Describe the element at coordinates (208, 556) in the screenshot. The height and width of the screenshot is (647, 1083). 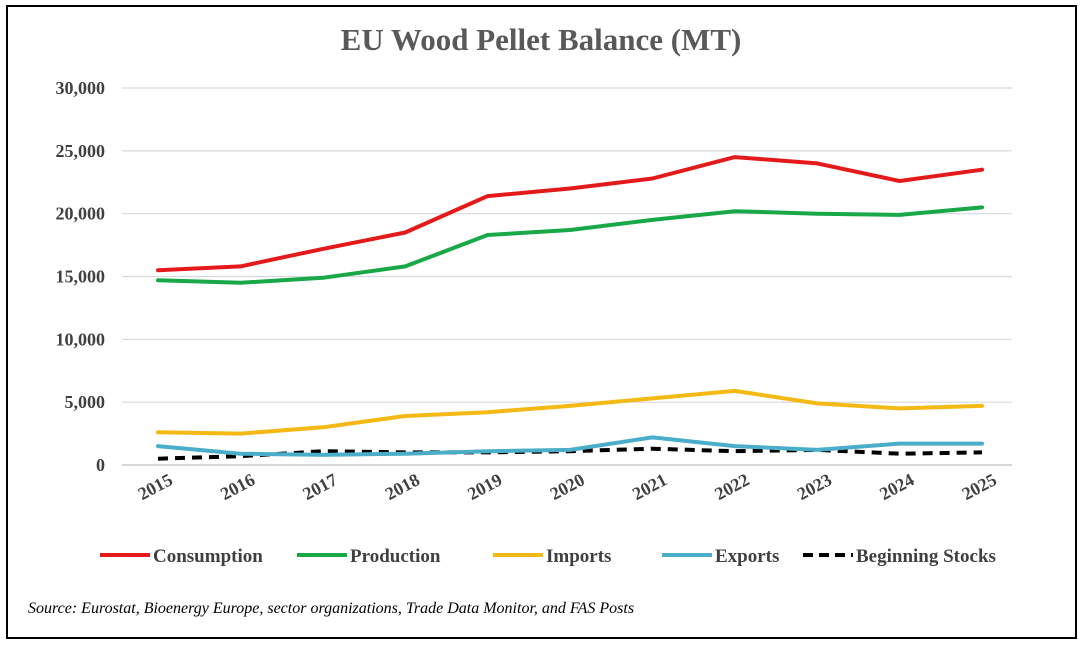
I see `legend-label-consumption: Consumption` at that location.